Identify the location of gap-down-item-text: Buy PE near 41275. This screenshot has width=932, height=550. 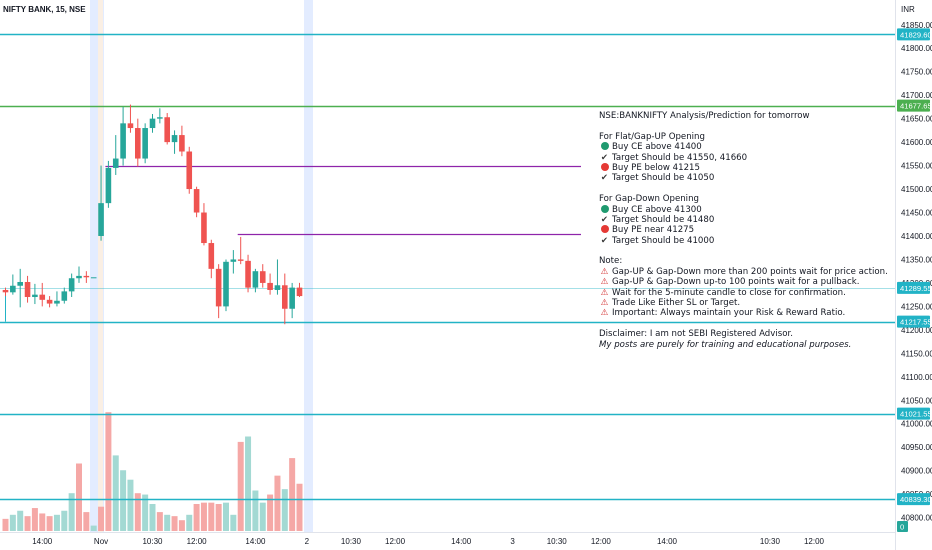
(653, 230).